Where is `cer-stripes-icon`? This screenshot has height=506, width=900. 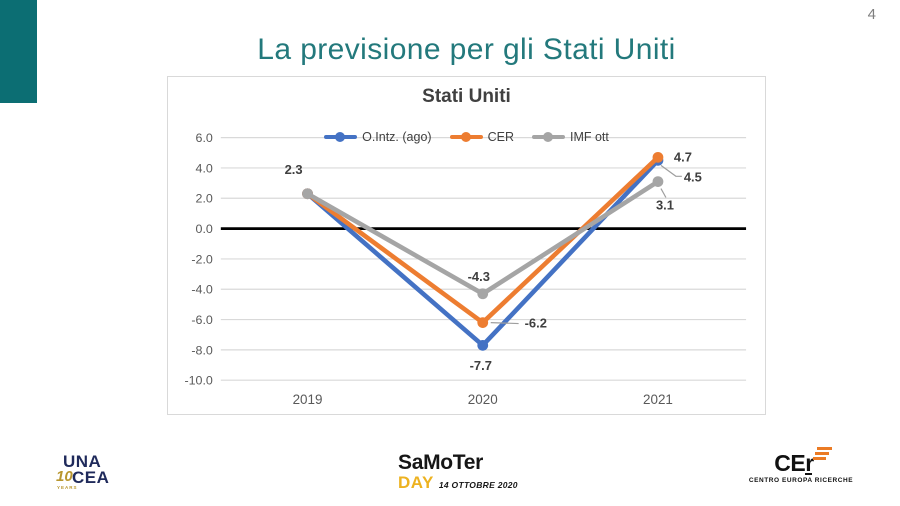
cer-stripes-icon is located at coordinates (822, 453).